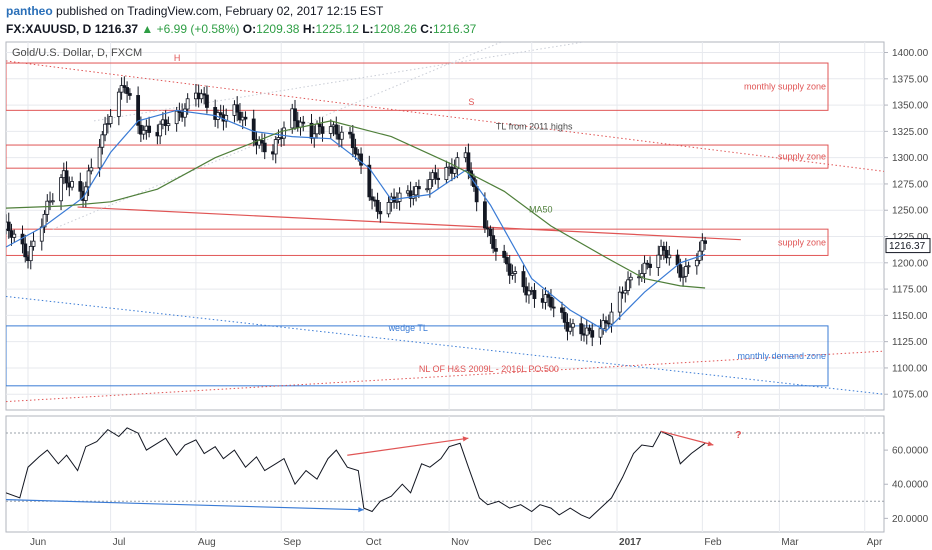 Image resolution: width=932 pixels, height=550 pixels. What do you see at coordinates (278, 29) in the screenshot?
I see `open-value: 1209.38` at bounding box center [278, 29].